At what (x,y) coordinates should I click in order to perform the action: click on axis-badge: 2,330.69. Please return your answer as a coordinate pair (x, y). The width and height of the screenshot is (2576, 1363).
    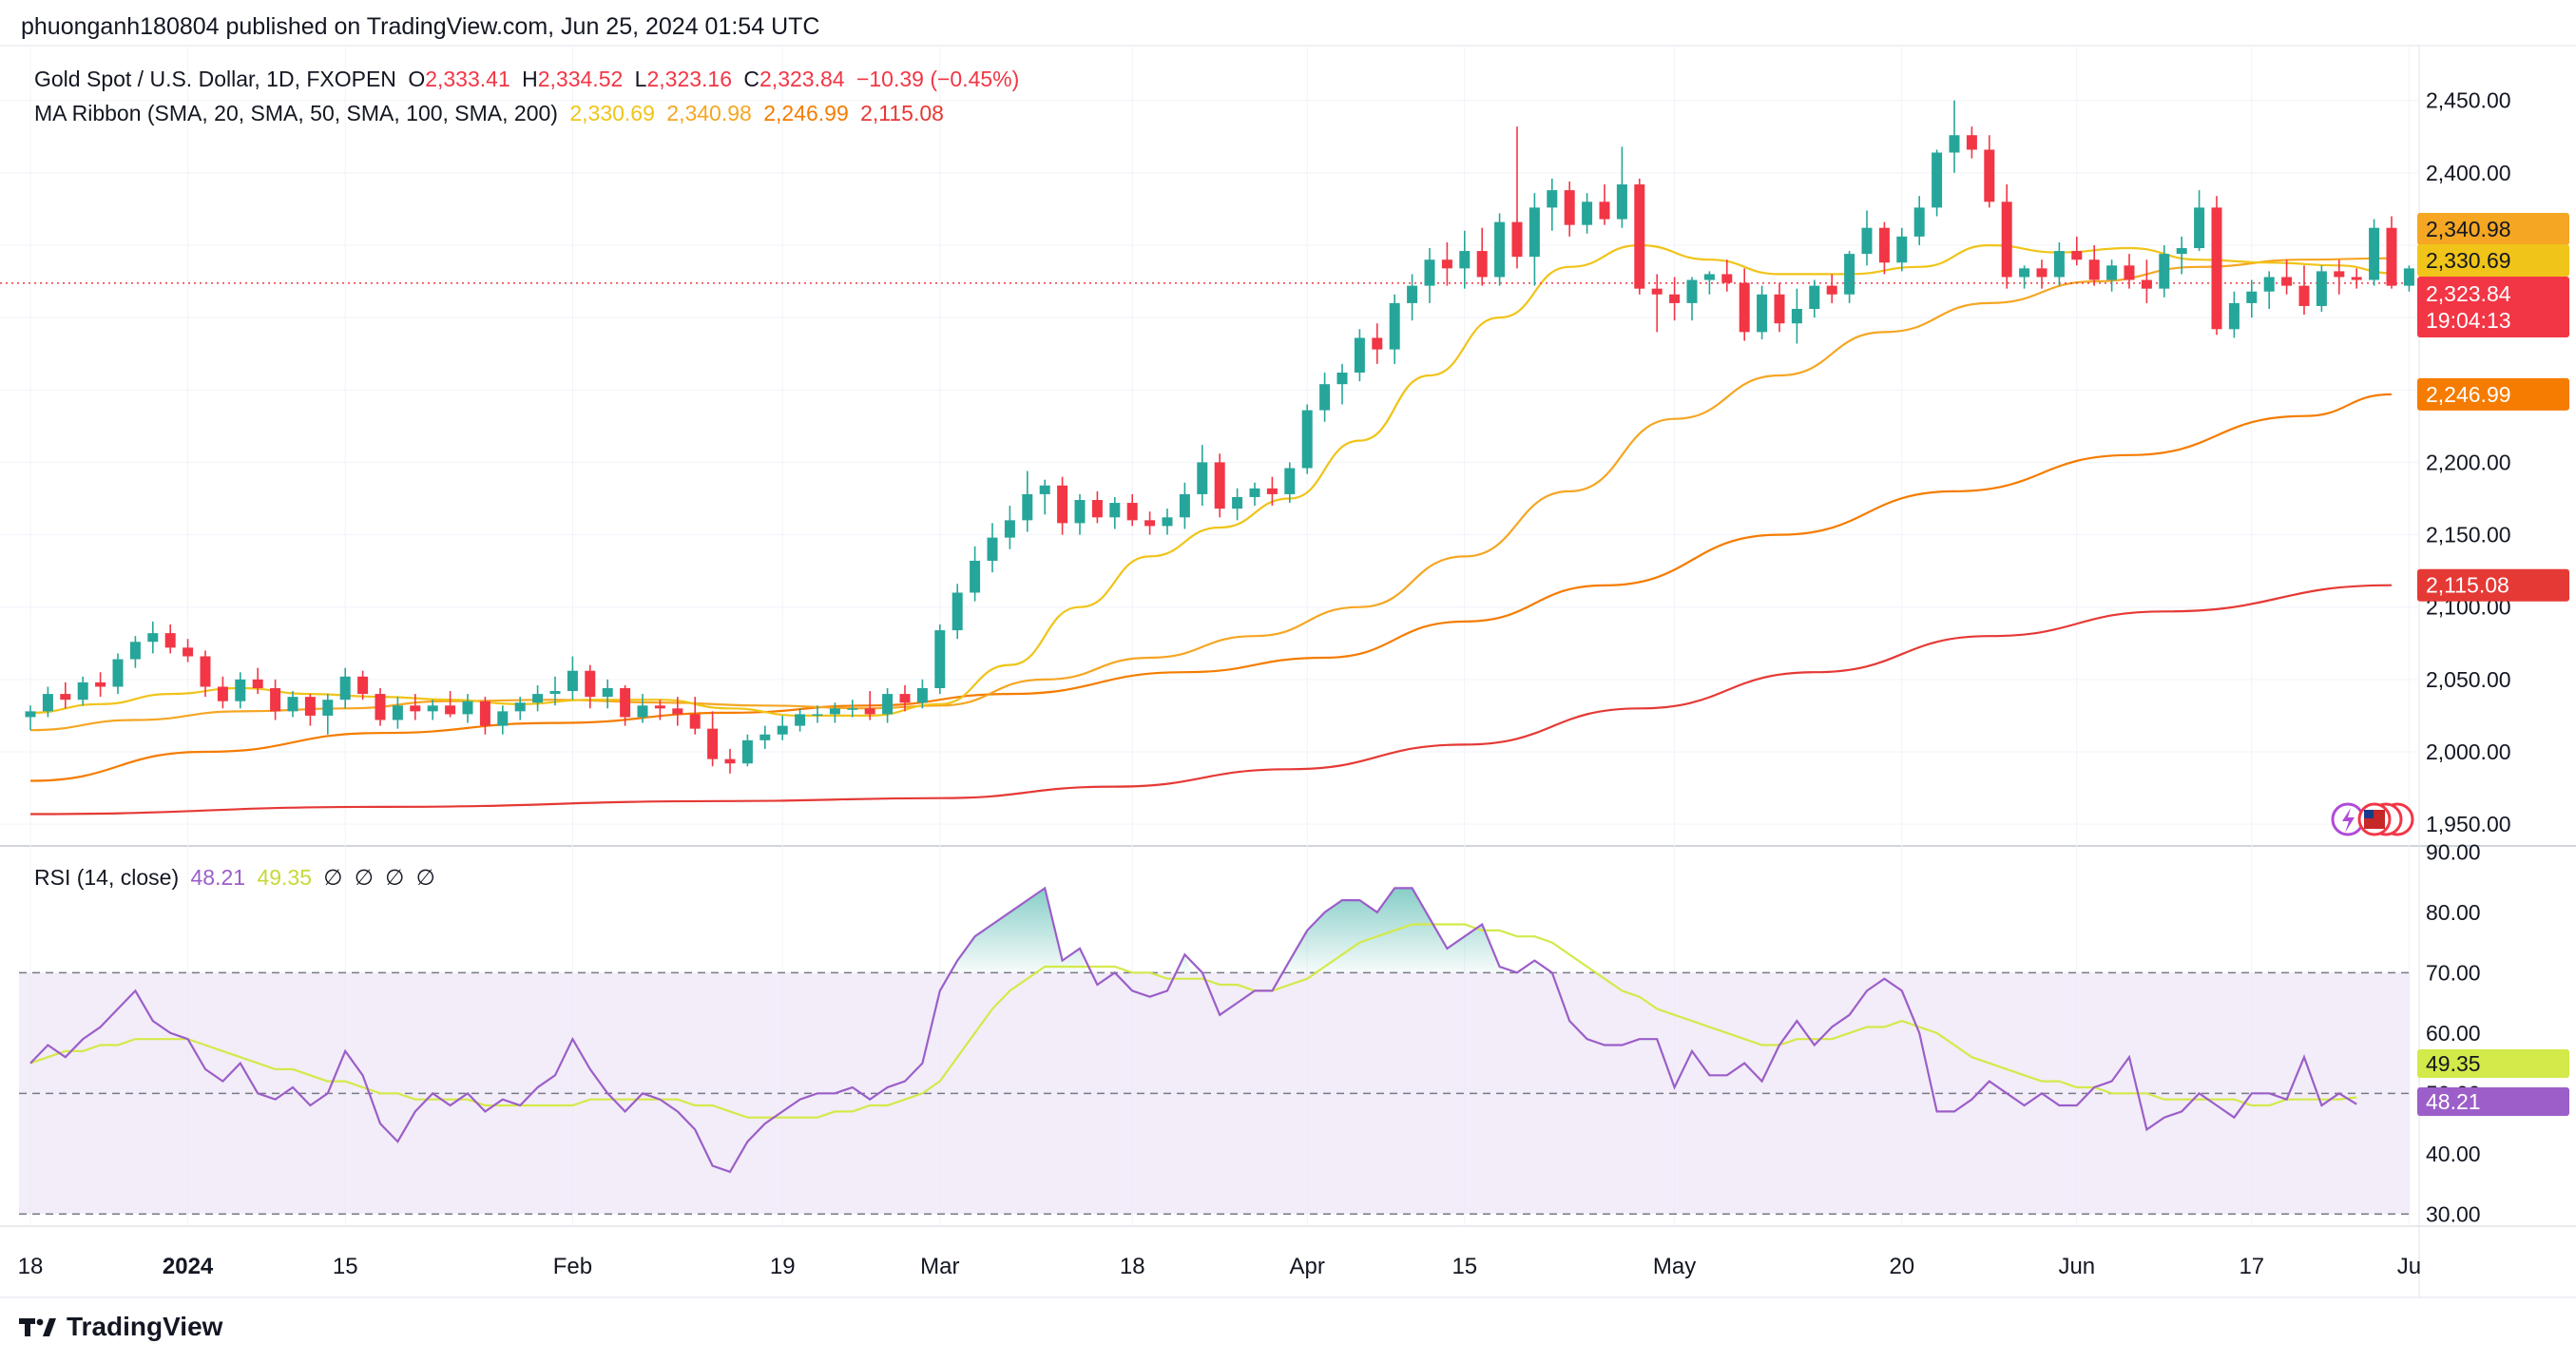
    Looking at the image, I should click on (2493, 260).